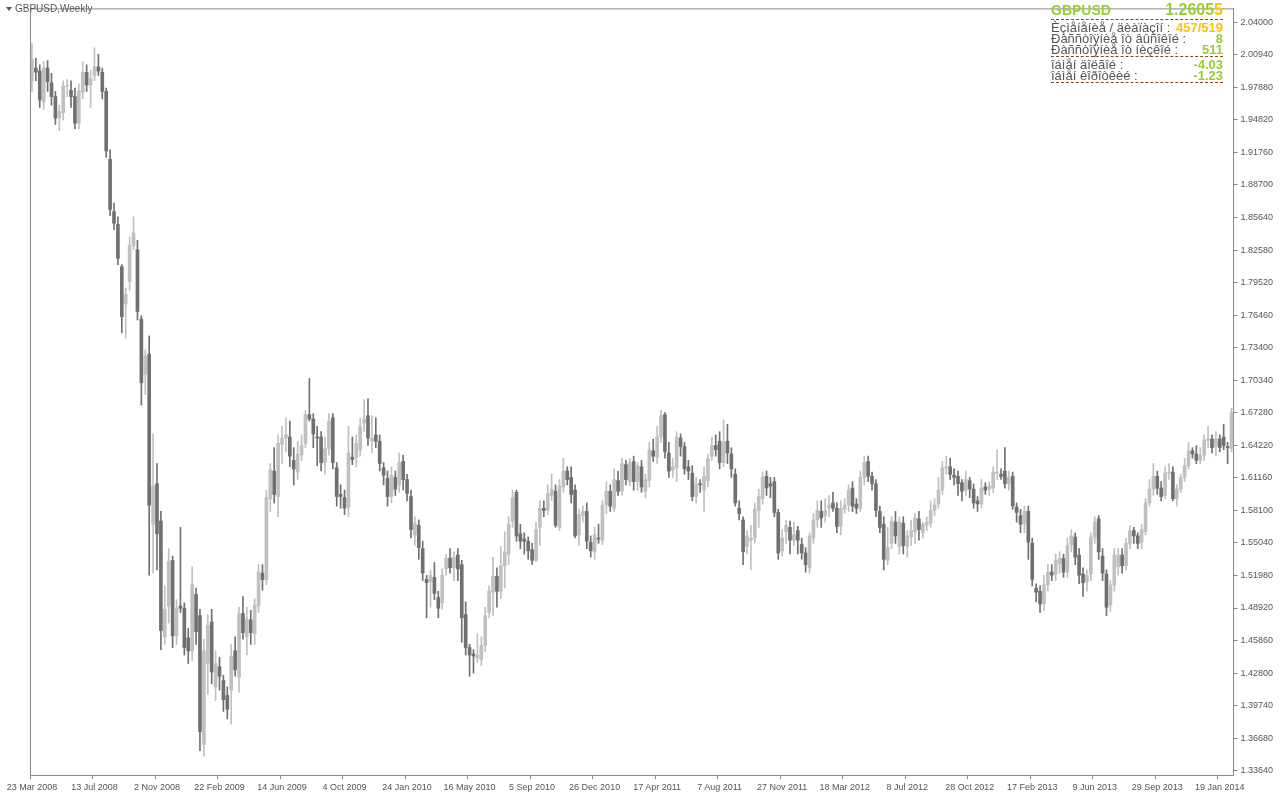  Describe the element at coordinates (720, 787) in the screenshot. I see `x-tick-label: 7 Aug 2011` at that location.